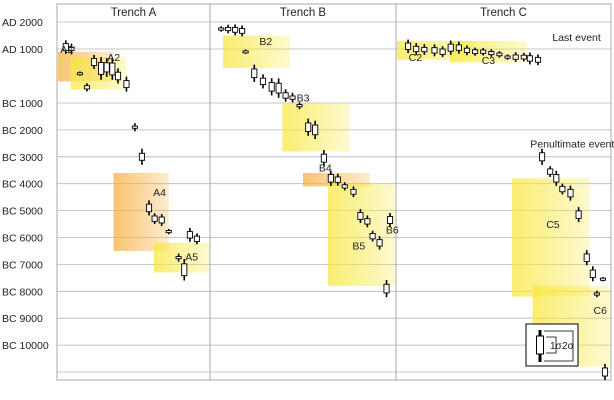  Describe the element at coordinates (22, 239) in the screenshot. I see `y-tick-label: BC 6000` at that location.